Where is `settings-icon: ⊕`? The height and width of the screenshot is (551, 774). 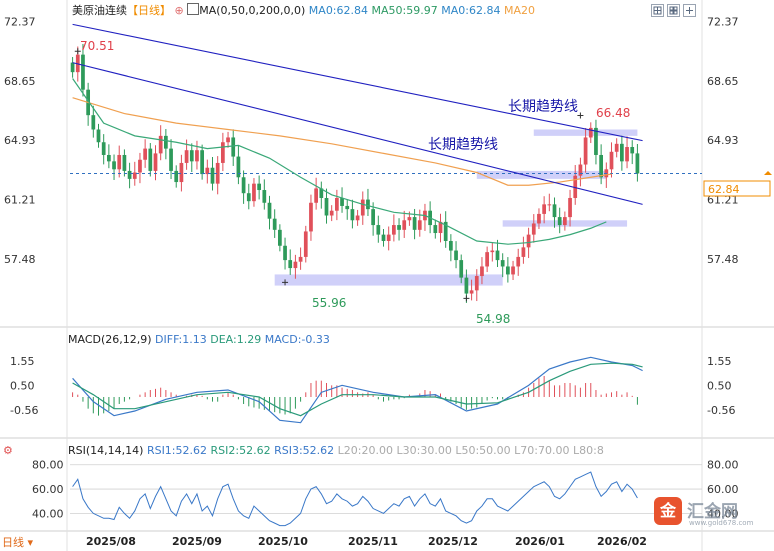
settings-icon: ⊕ is located at coordinates (179, 10).